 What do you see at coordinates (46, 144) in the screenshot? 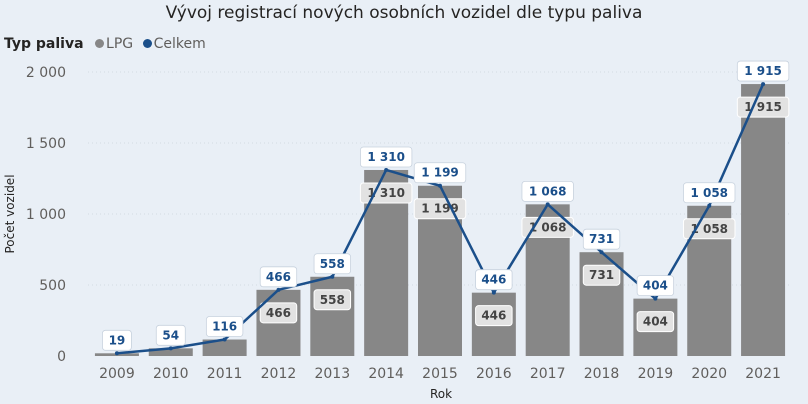
I see `y-tick-label: 1 500` at bounding box center [46, 144].